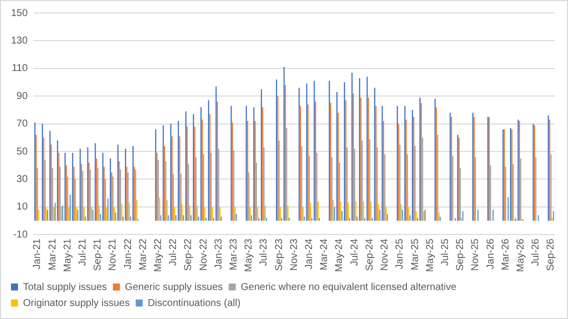 The width and height of the screenshot is (568, 319). Describe the element at coordinates (20, 68) in the screenshot. I see `y-tick-label: 110` at that location.